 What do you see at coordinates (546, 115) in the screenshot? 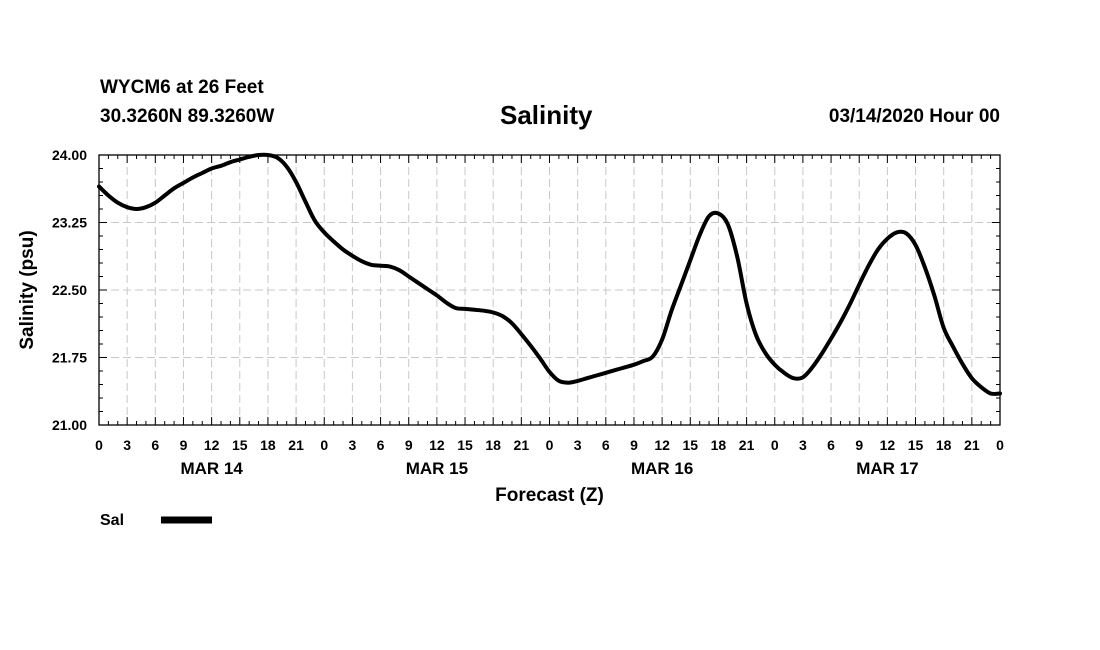
I see `chart-title: Salinity` at bounding box center [546, 115].